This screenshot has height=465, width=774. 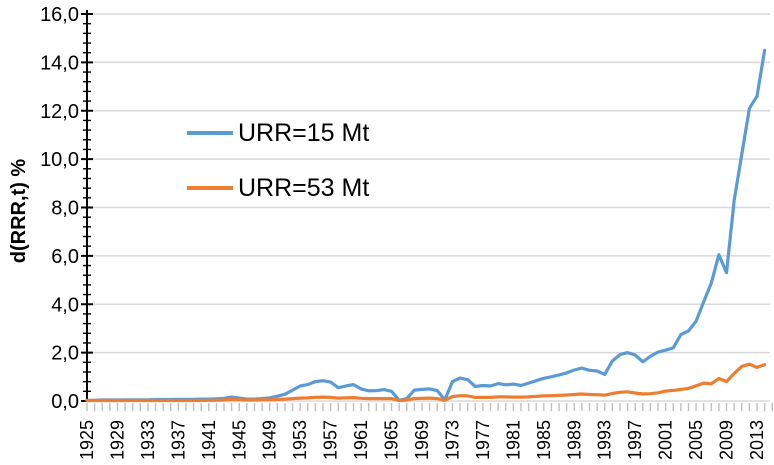 I want to click on y-tick-label: 12,0, so click(x=59, y=112).